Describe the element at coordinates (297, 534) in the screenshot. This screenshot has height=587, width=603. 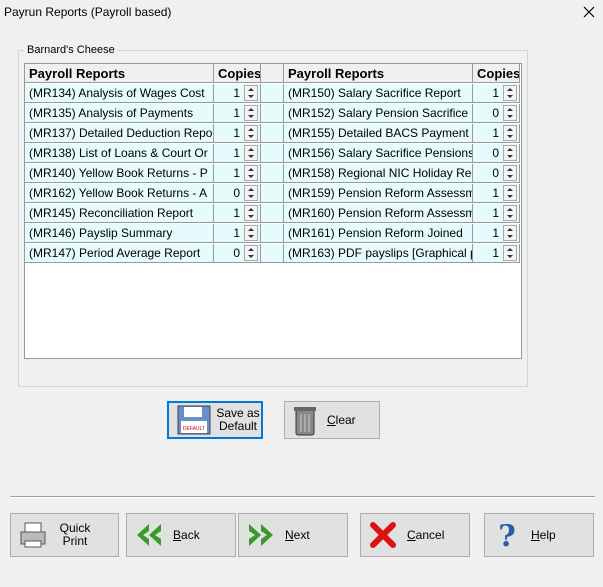
I see `next-label: Next` at that location.